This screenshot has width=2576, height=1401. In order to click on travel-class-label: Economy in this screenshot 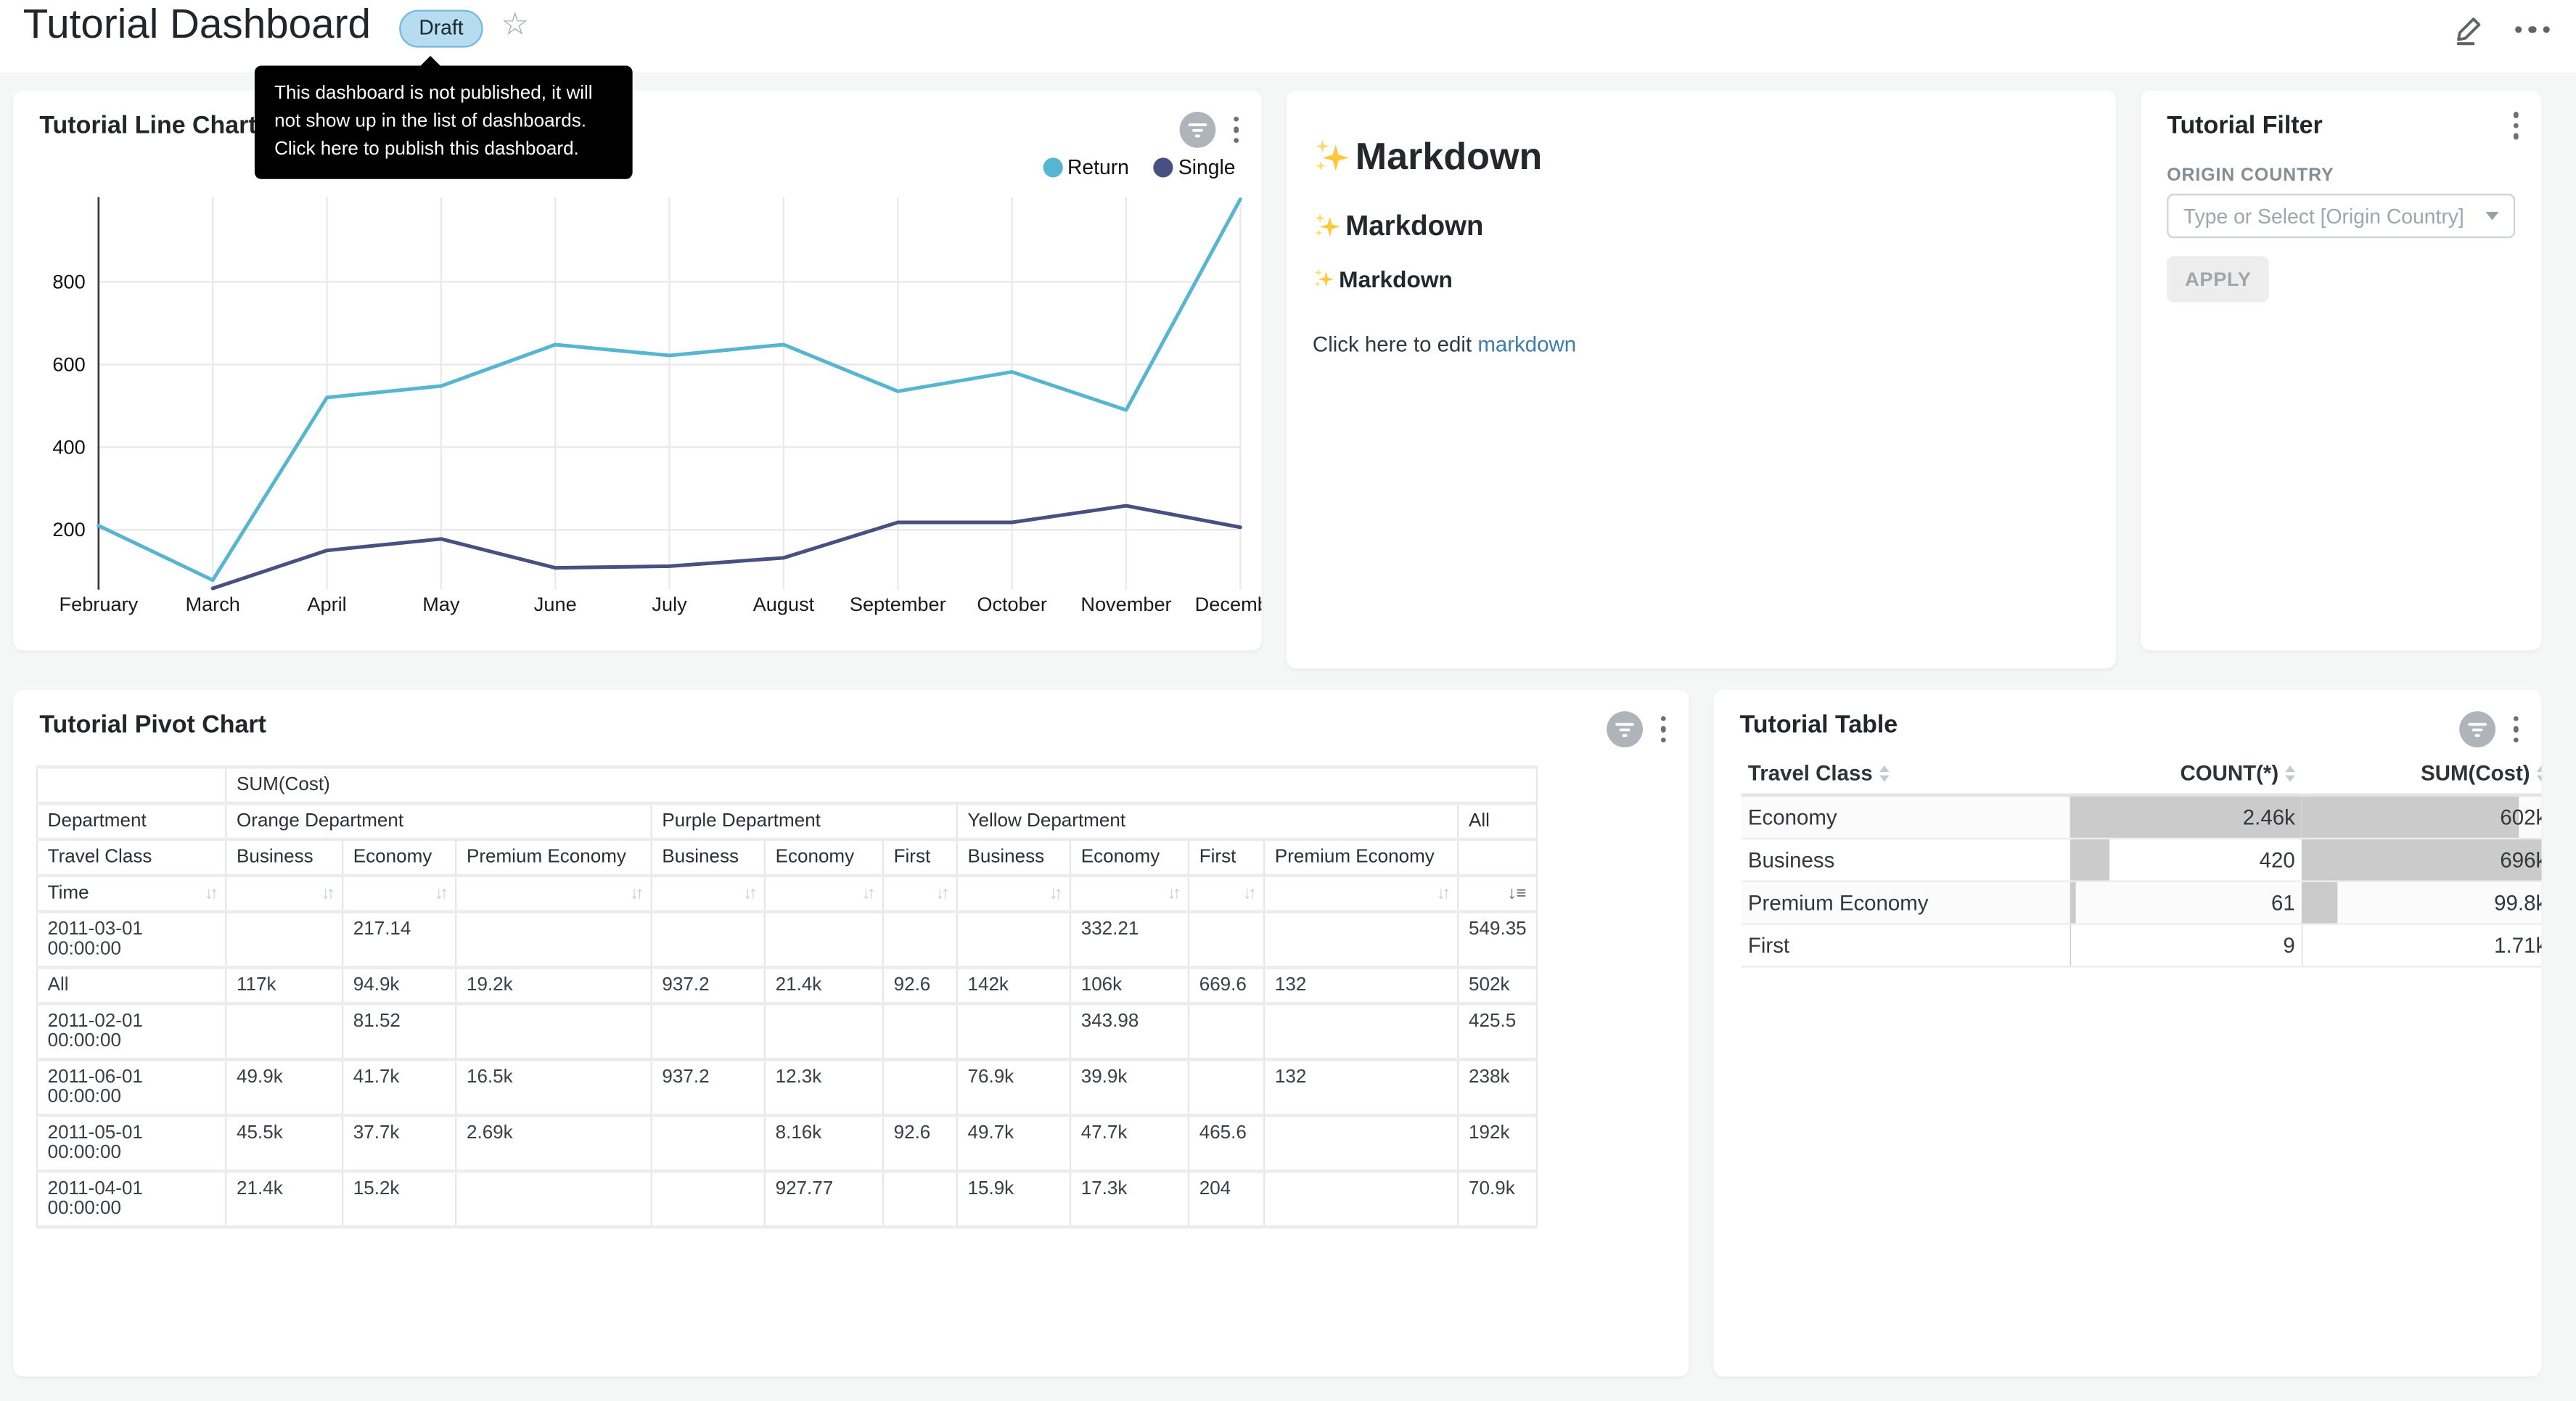, I will do `click(399, 857)`.